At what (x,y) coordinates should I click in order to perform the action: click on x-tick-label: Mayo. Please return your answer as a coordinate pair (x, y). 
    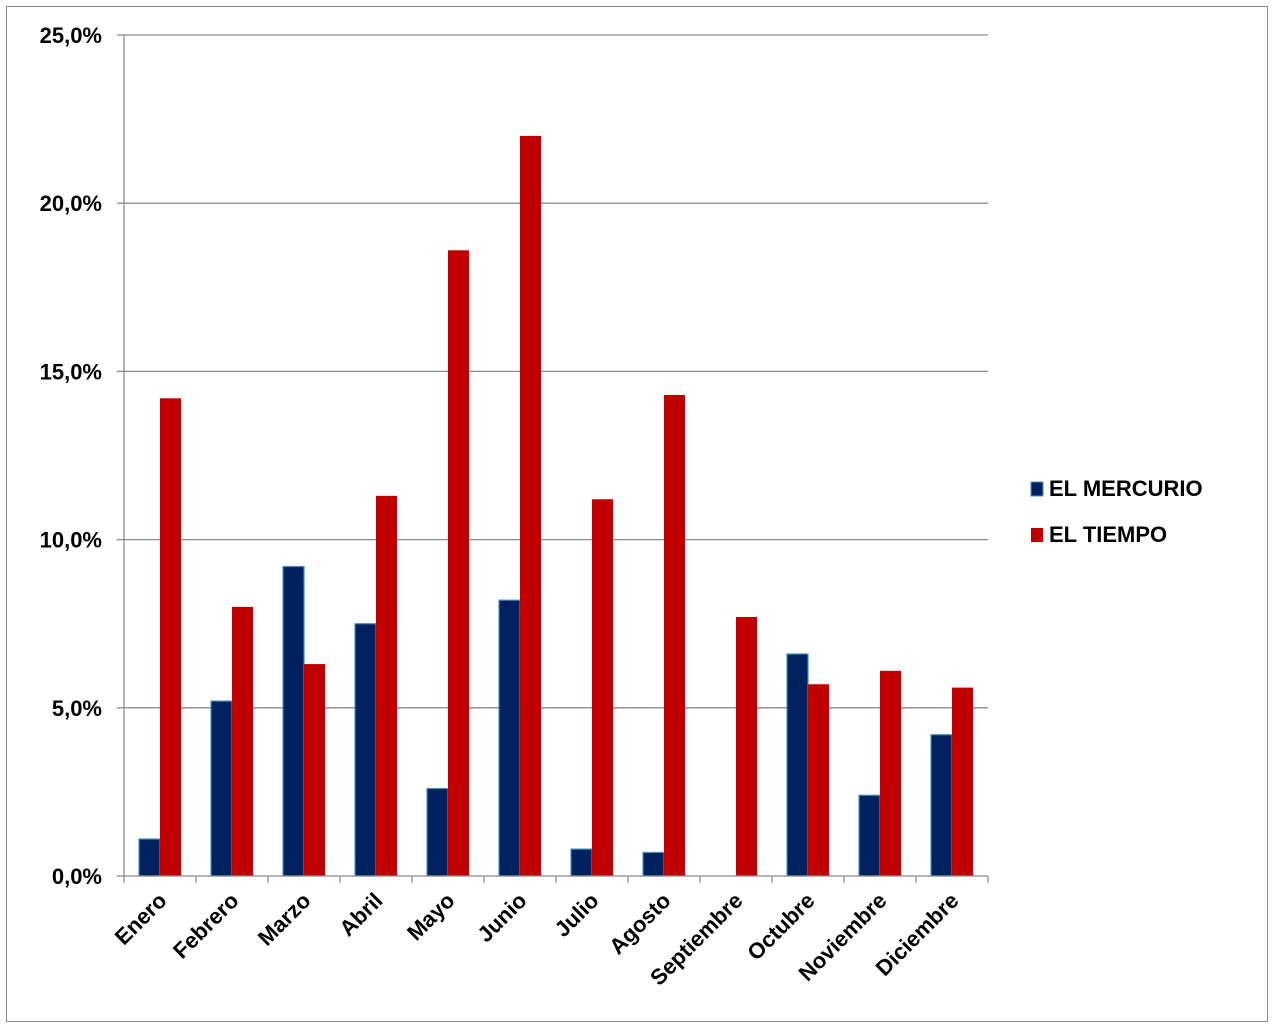
    Looking at the image, I should click on (430, 916).